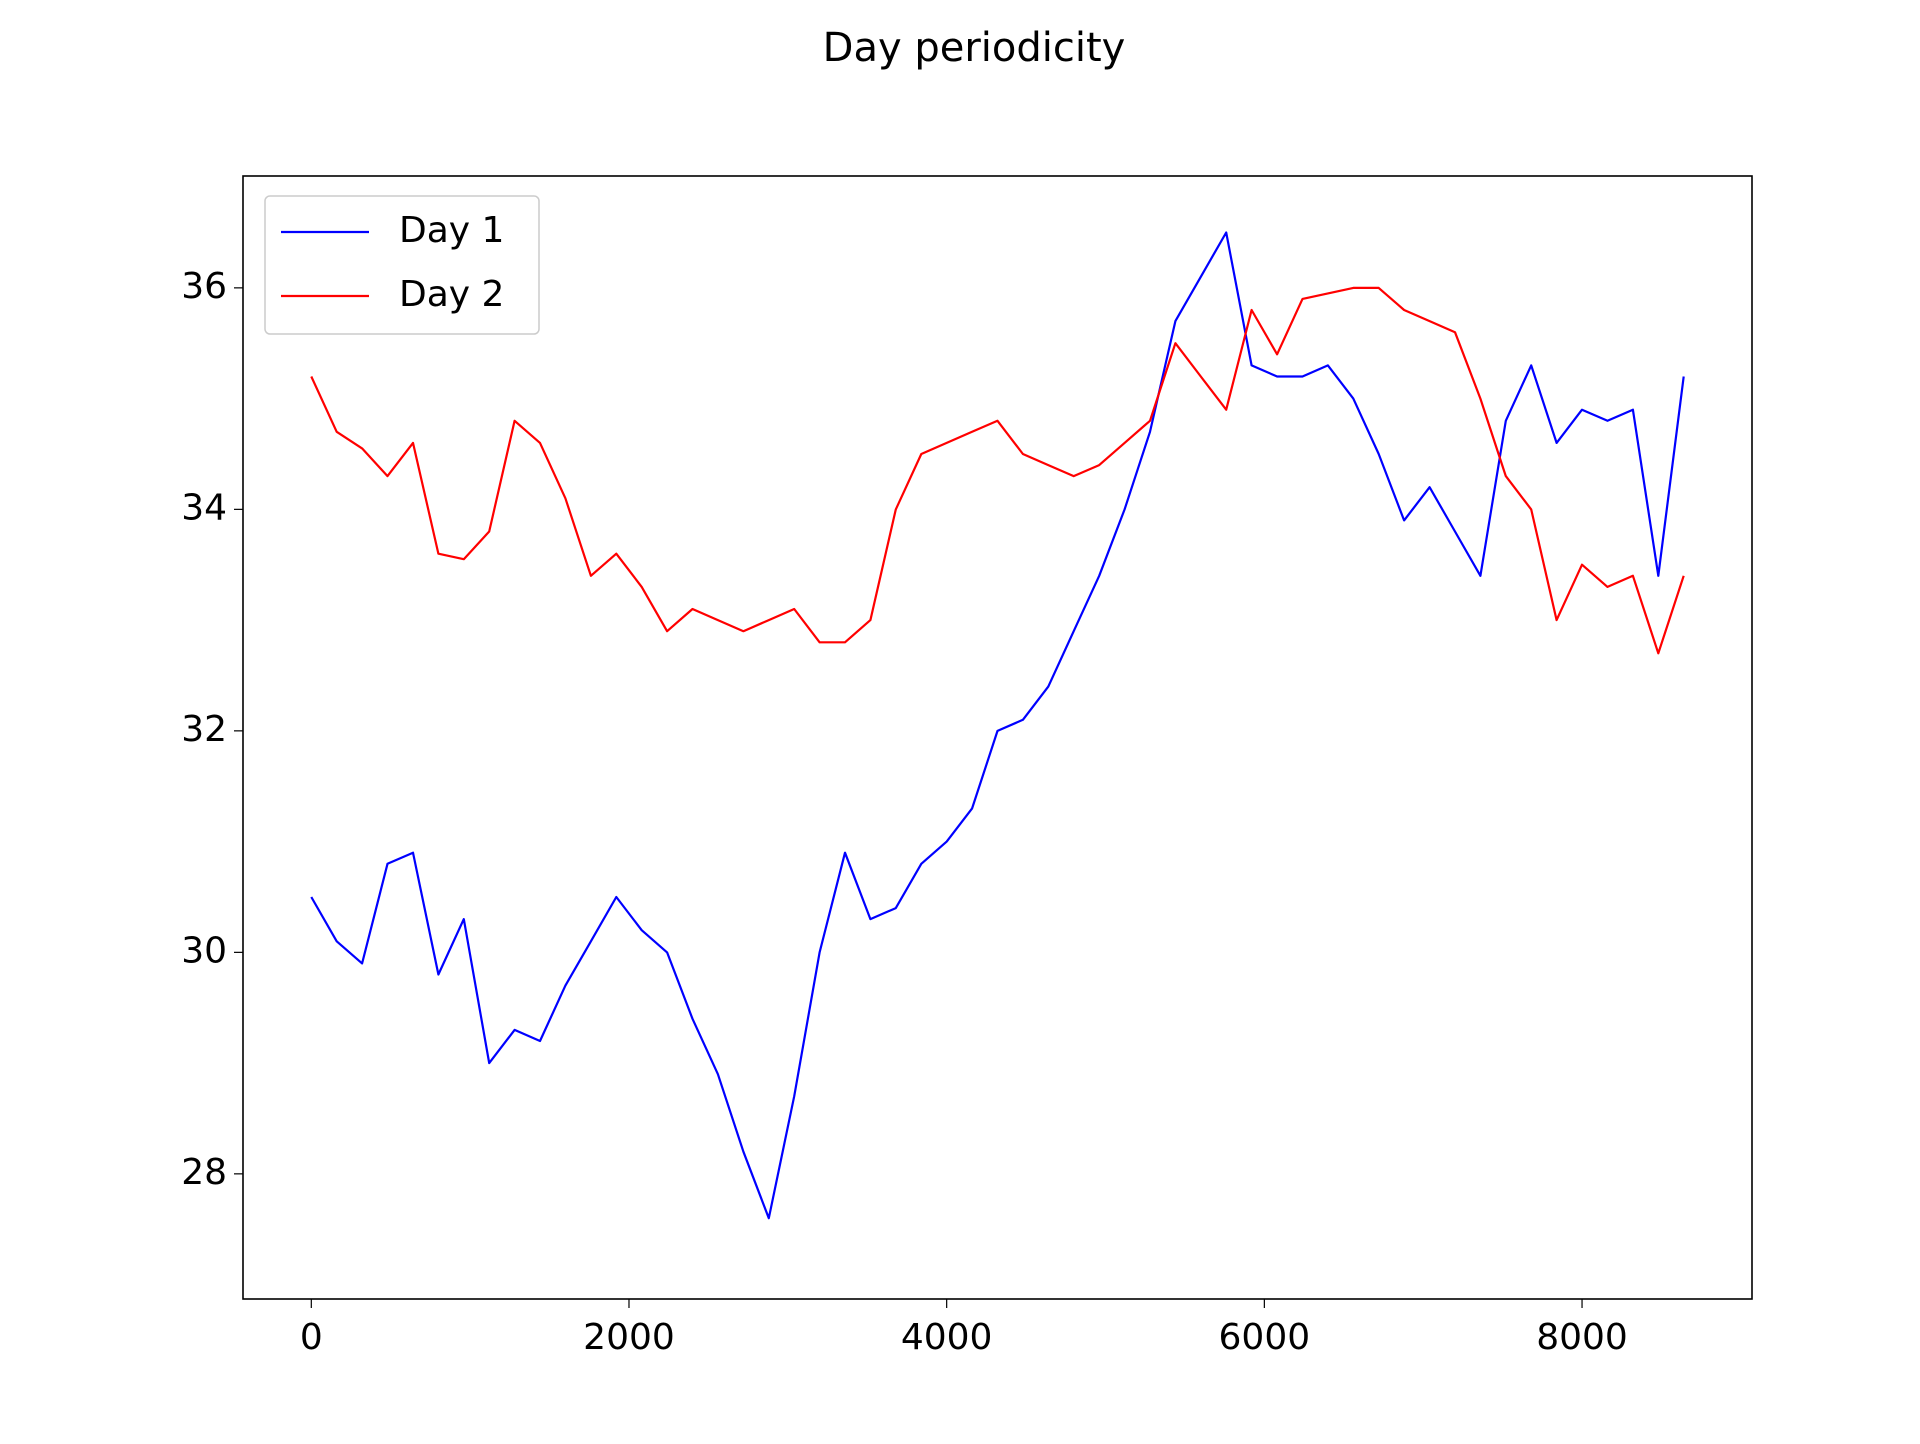 The image size is (1920, 1444). What do you see at coordinates (629, 1337) in the screenshot?
I see `x-tick-label: 2000` at bounding box center [629, 1337].